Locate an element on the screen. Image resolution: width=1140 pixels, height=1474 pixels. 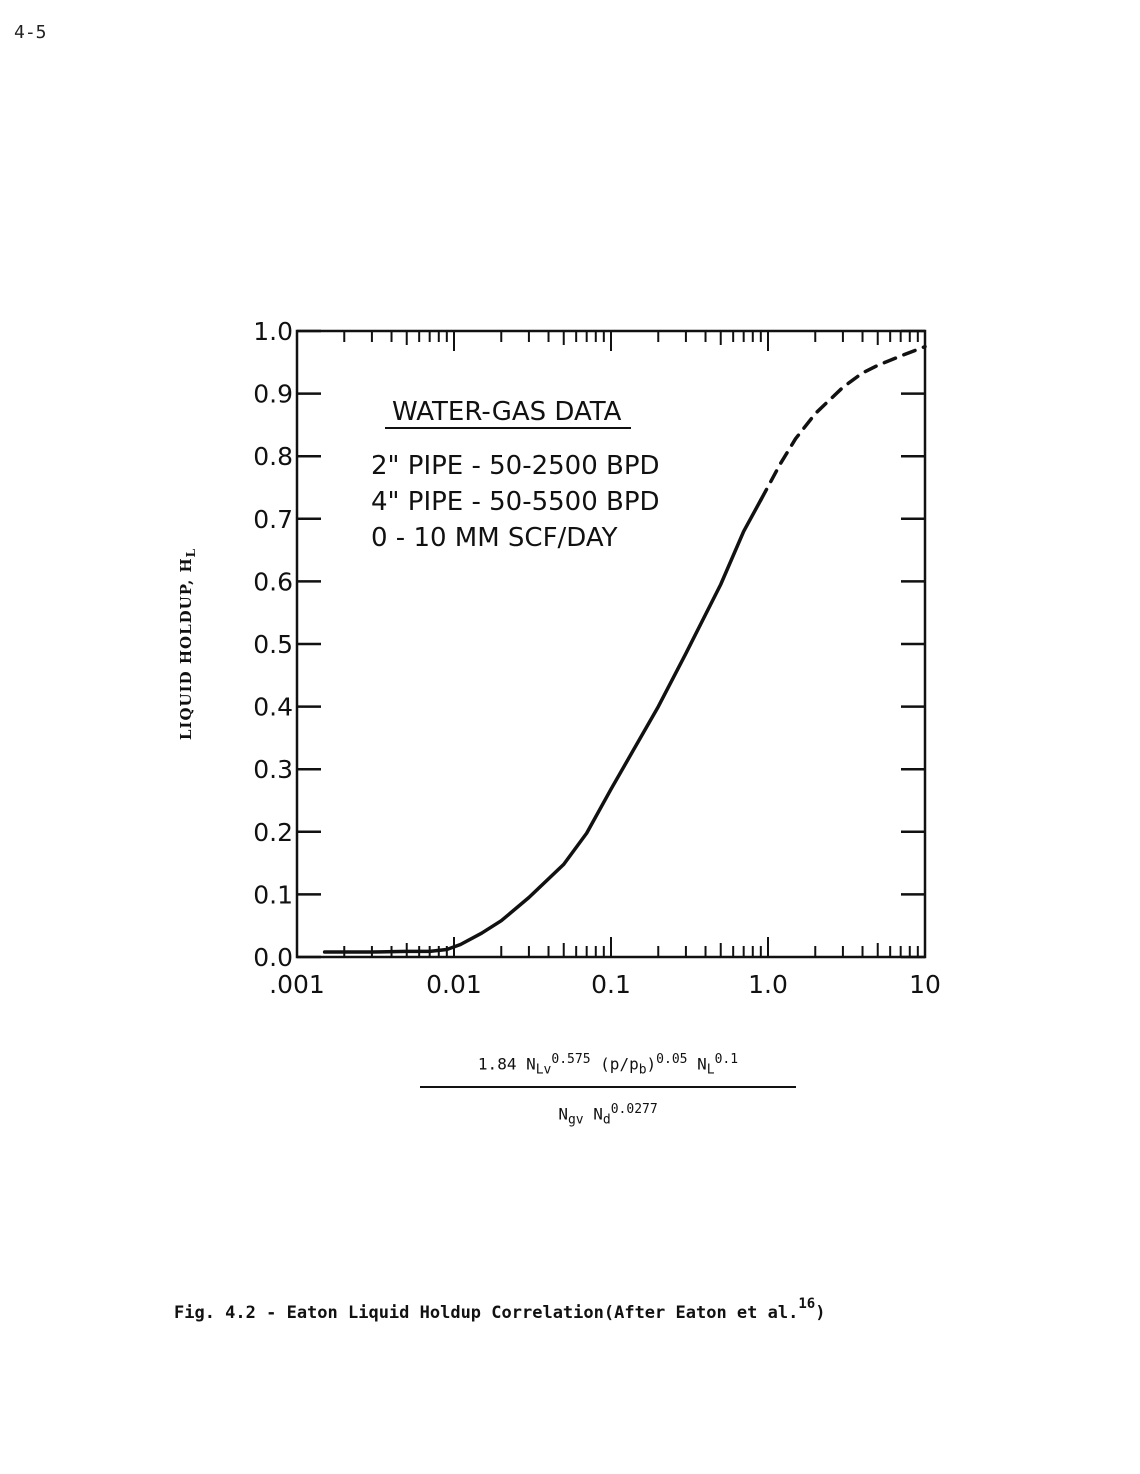
x-axis-label-denominator: Ngv Nd0.0277 is located at coordinates (608, 1110).